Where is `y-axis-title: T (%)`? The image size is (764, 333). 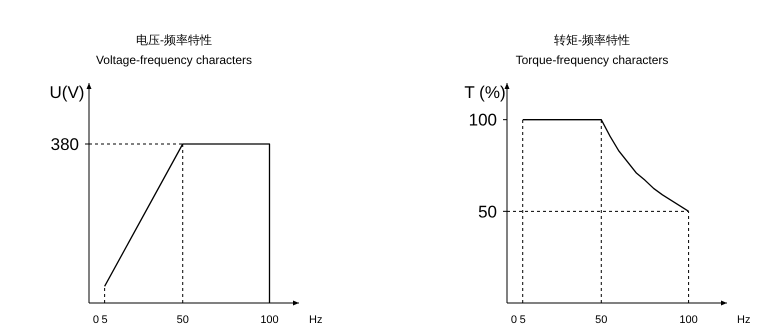
y-axis-title: T (%) is located at coordinates (485, 92).